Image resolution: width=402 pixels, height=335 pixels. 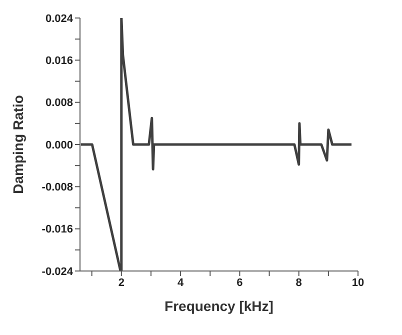 I want to click on y-tick-label: -0.008, so click(x=57, y=188).